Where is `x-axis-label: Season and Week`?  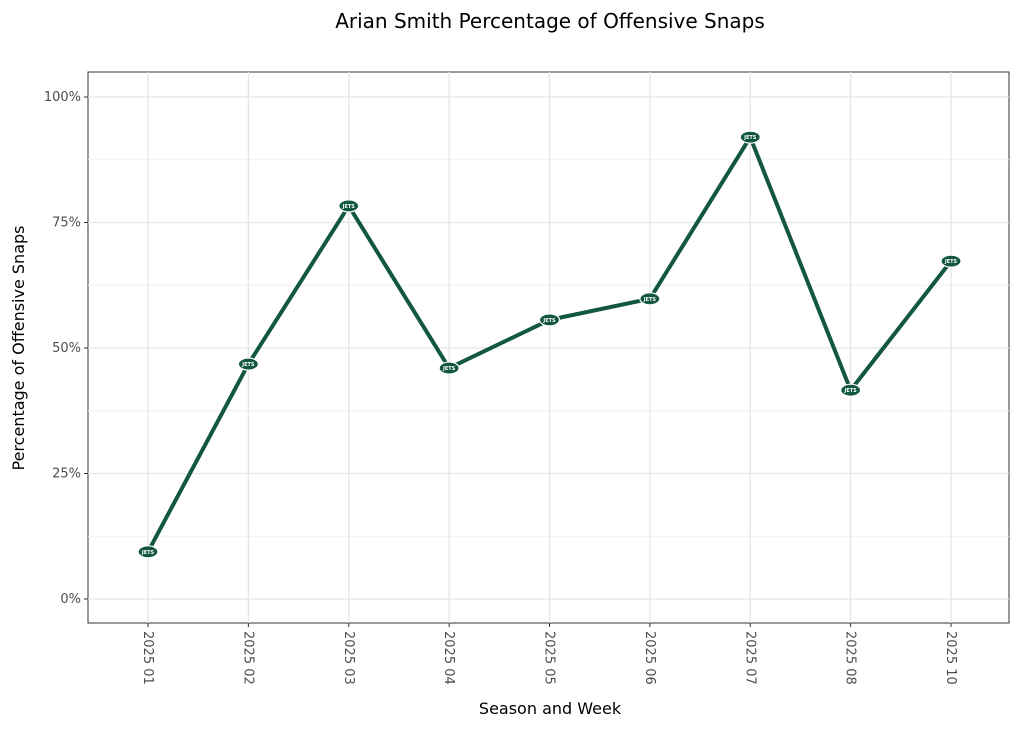 x-axis-label: Season and Week is located at coordinates (550, 708).